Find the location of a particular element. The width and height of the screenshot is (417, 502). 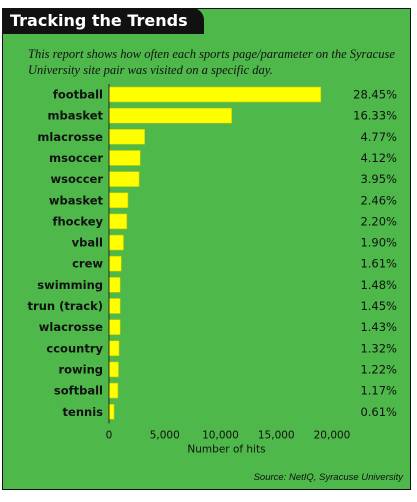

source-note: Source: NetIQ, Syracuse University is located at coordinates (328, 477).